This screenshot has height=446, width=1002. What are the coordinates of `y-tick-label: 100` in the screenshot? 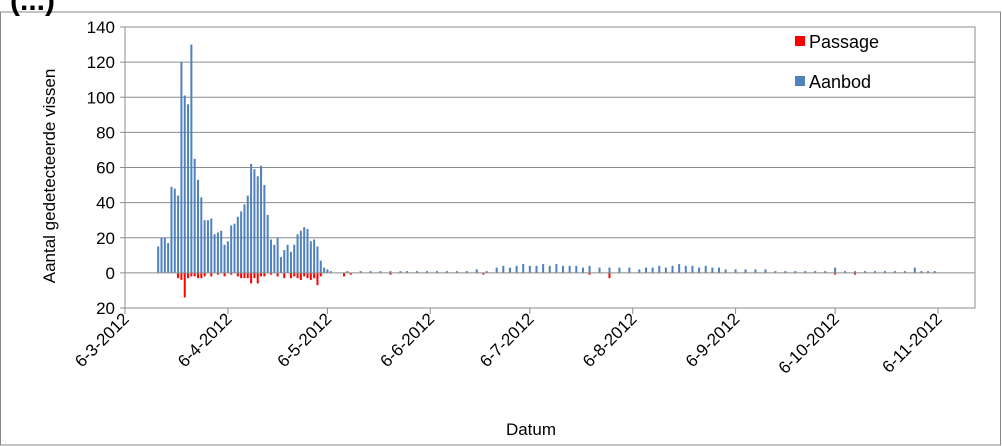 It's located at (101, 97).